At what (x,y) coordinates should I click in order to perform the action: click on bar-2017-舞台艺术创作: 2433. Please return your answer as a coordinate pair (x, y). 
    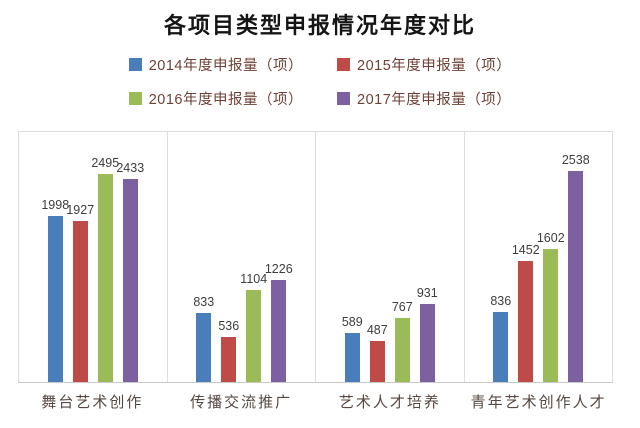
    Looking at the image, I should click on (130, 271).